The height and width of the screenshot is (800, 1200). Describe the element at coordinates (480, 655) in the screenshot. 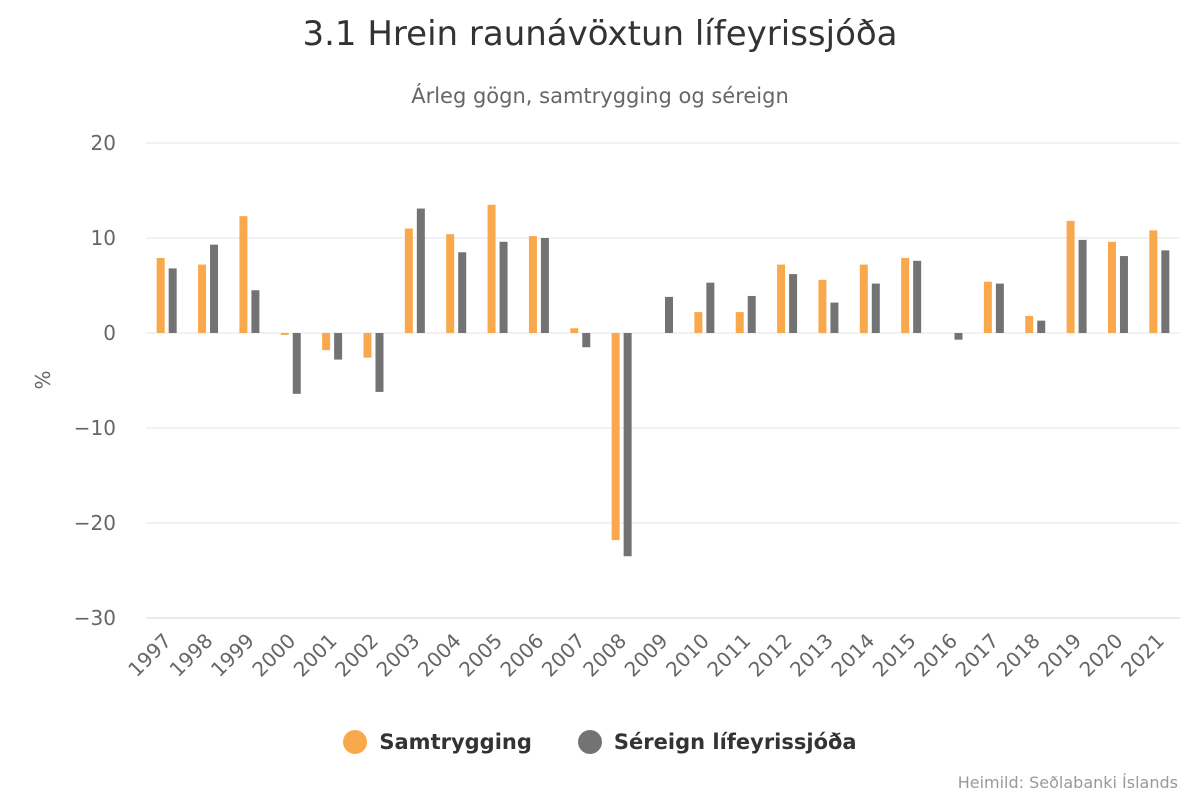

I see `x-tick-label: 2005` at that location.